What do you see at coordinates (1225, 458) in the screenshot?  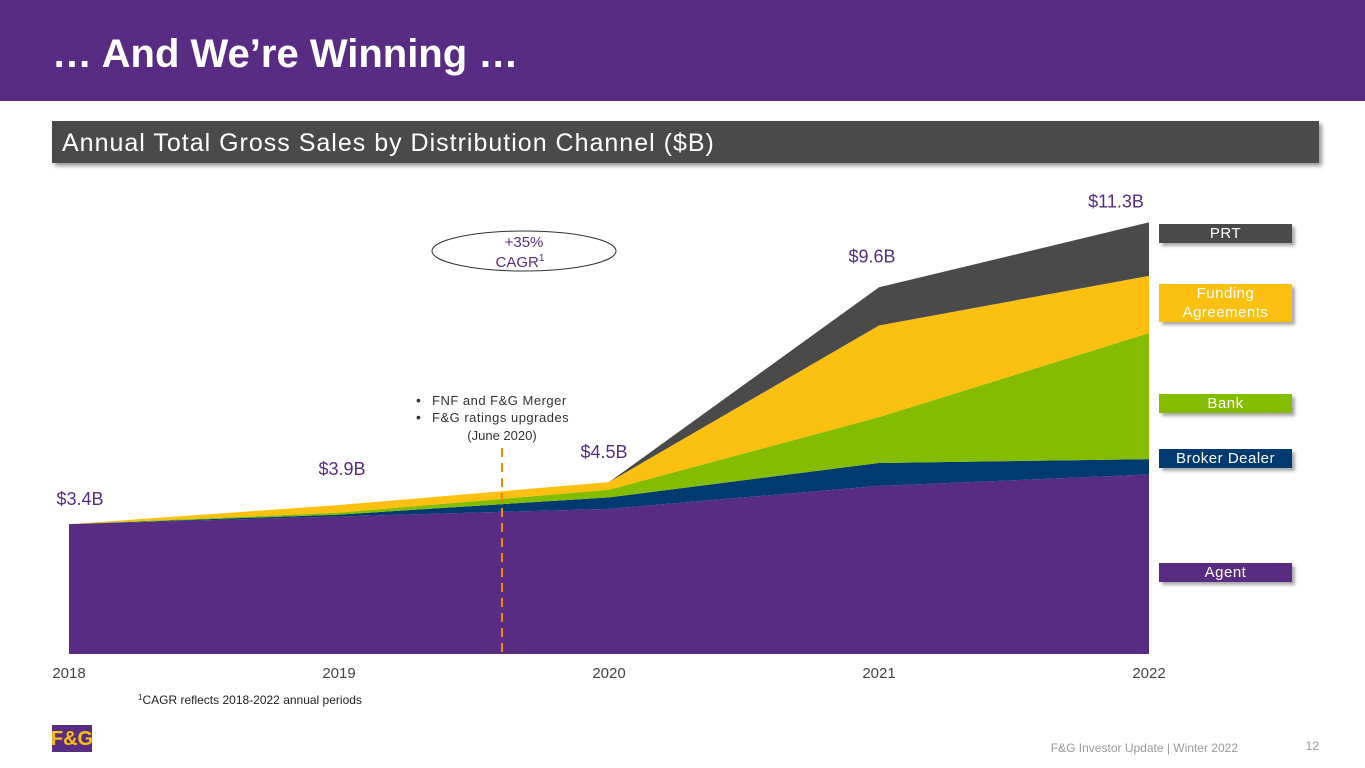 I see `legend-entry: Broker Dealer` at bounding box center [1225, 458].